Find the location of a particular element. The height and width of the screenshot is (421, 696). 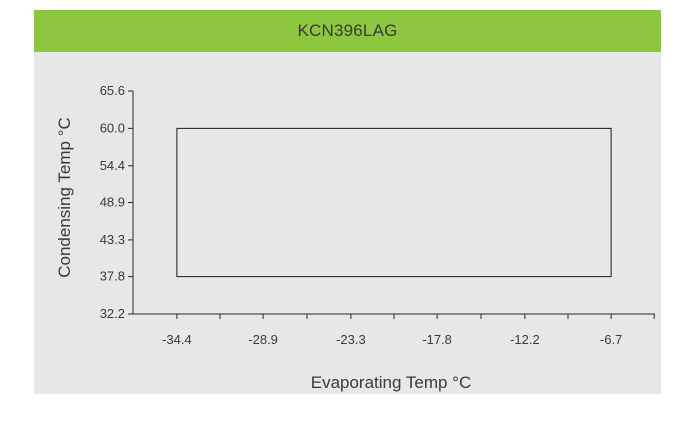

x-axis-title: Evaporating Temp °C is located at coordinates (391, 382).